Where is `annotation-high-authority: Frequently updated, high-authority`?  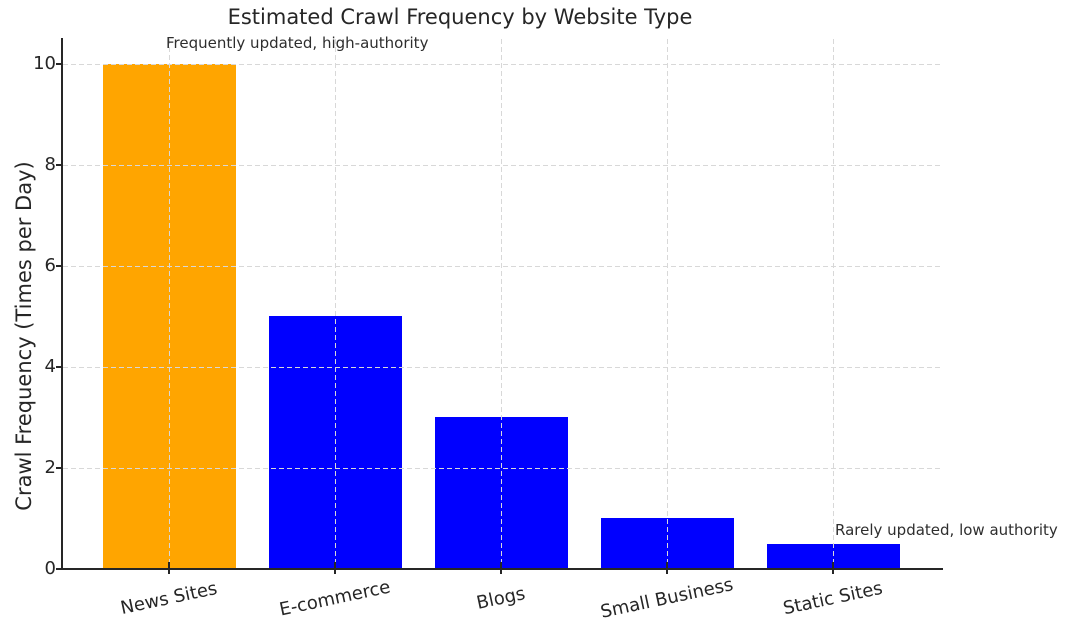 annotation-high-authority: Frequently updated, high-authority is located at coordinates (297, 43).